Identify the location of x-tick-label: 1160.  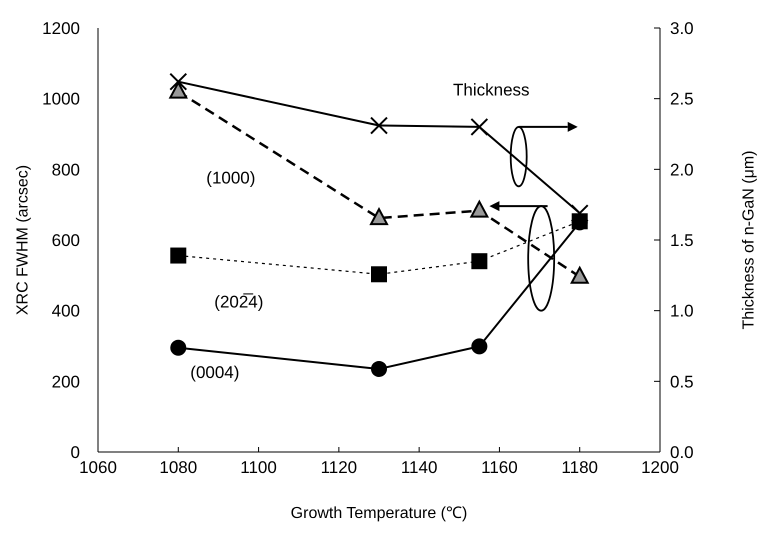
(499, 468).